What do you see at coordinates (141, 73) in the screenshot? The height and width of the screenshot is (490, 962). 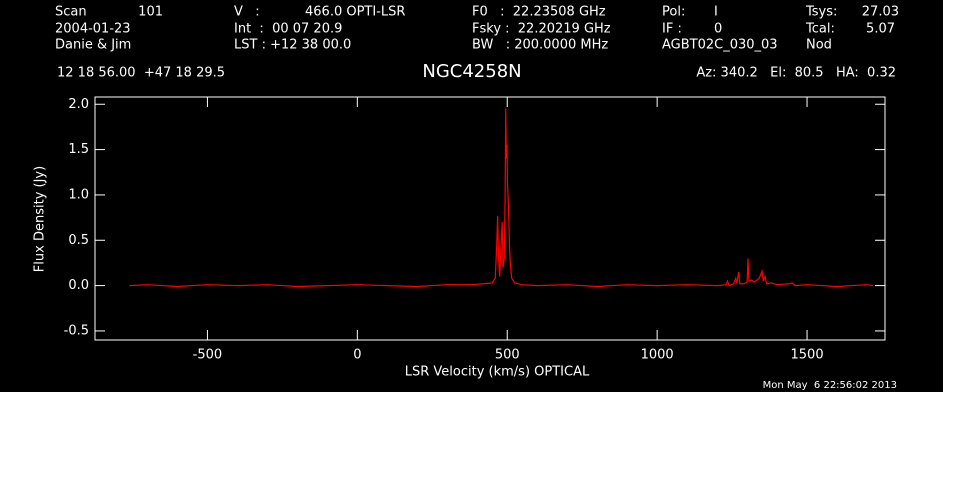 I see `coordinates: 12 18 56.00 +47 18 29.5` at bounding box center [141, 73].